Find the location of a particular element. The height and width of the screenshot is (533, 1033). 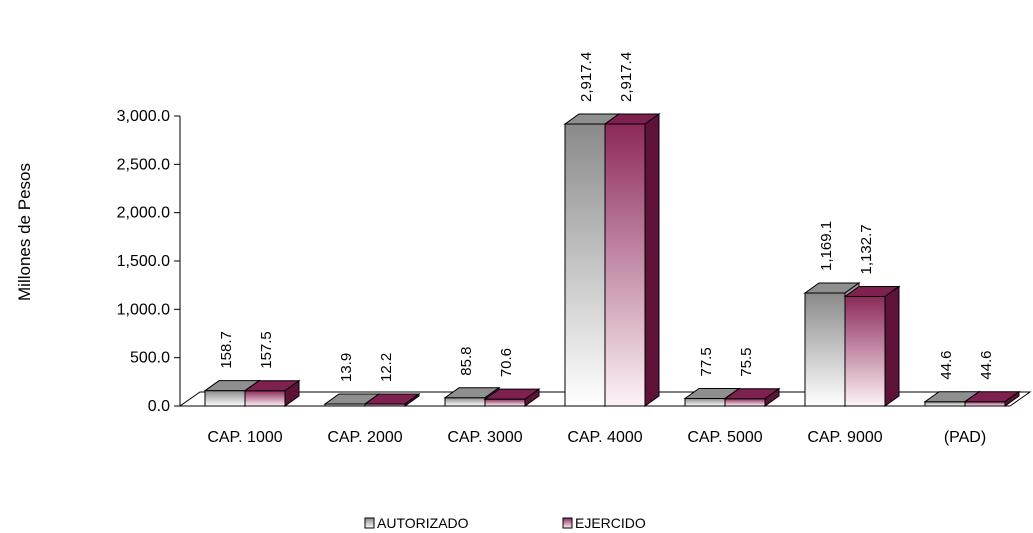

legend: AUTORIZADO EJERCIDO is located at coordinates (505, 523).